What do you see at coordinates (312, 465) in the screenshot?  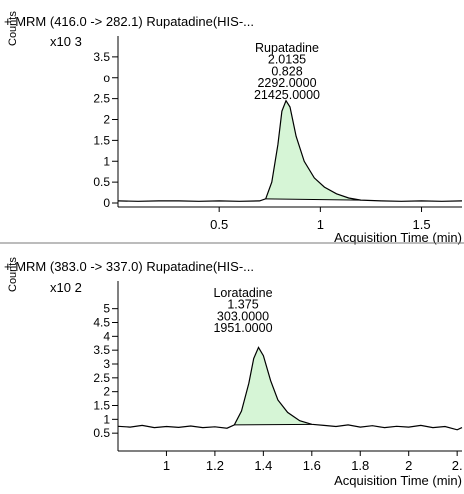 I see `x-tick-label: 1.6` at bounding box center [312, 465].